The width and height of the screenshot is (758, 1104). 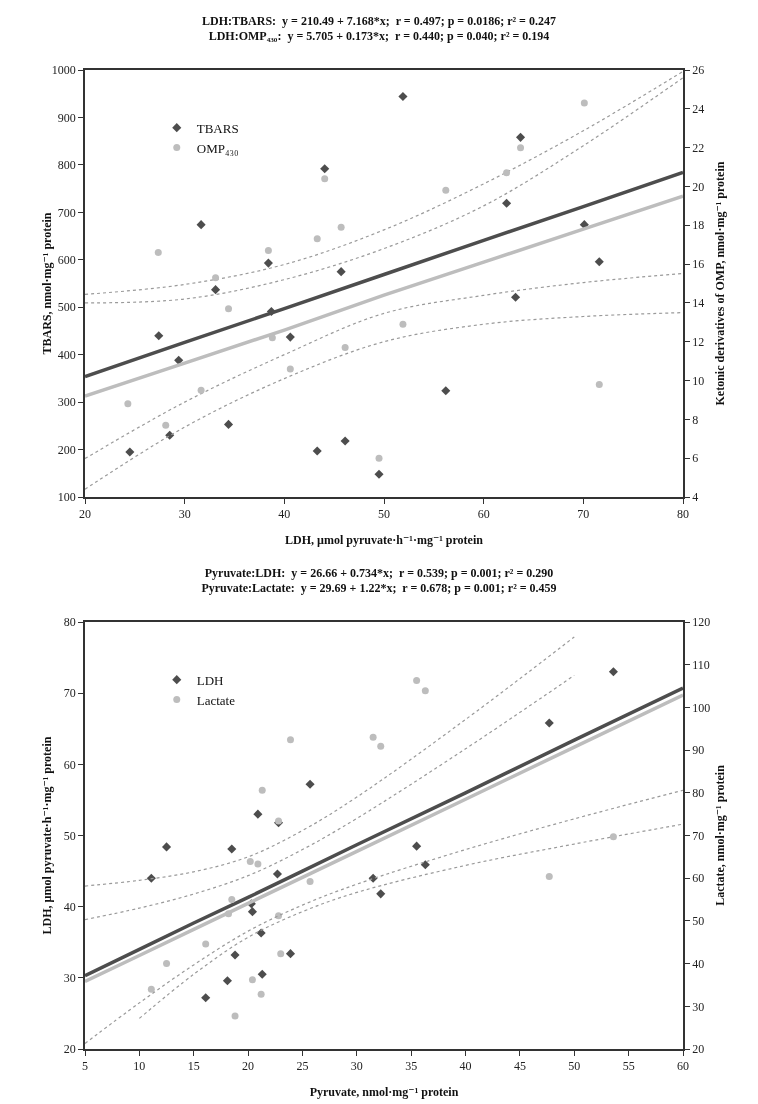 What do you see at coordinates (66, 449) in the screenshot?
I see `y-tick-label: 200` at bounding box center [66, 449].